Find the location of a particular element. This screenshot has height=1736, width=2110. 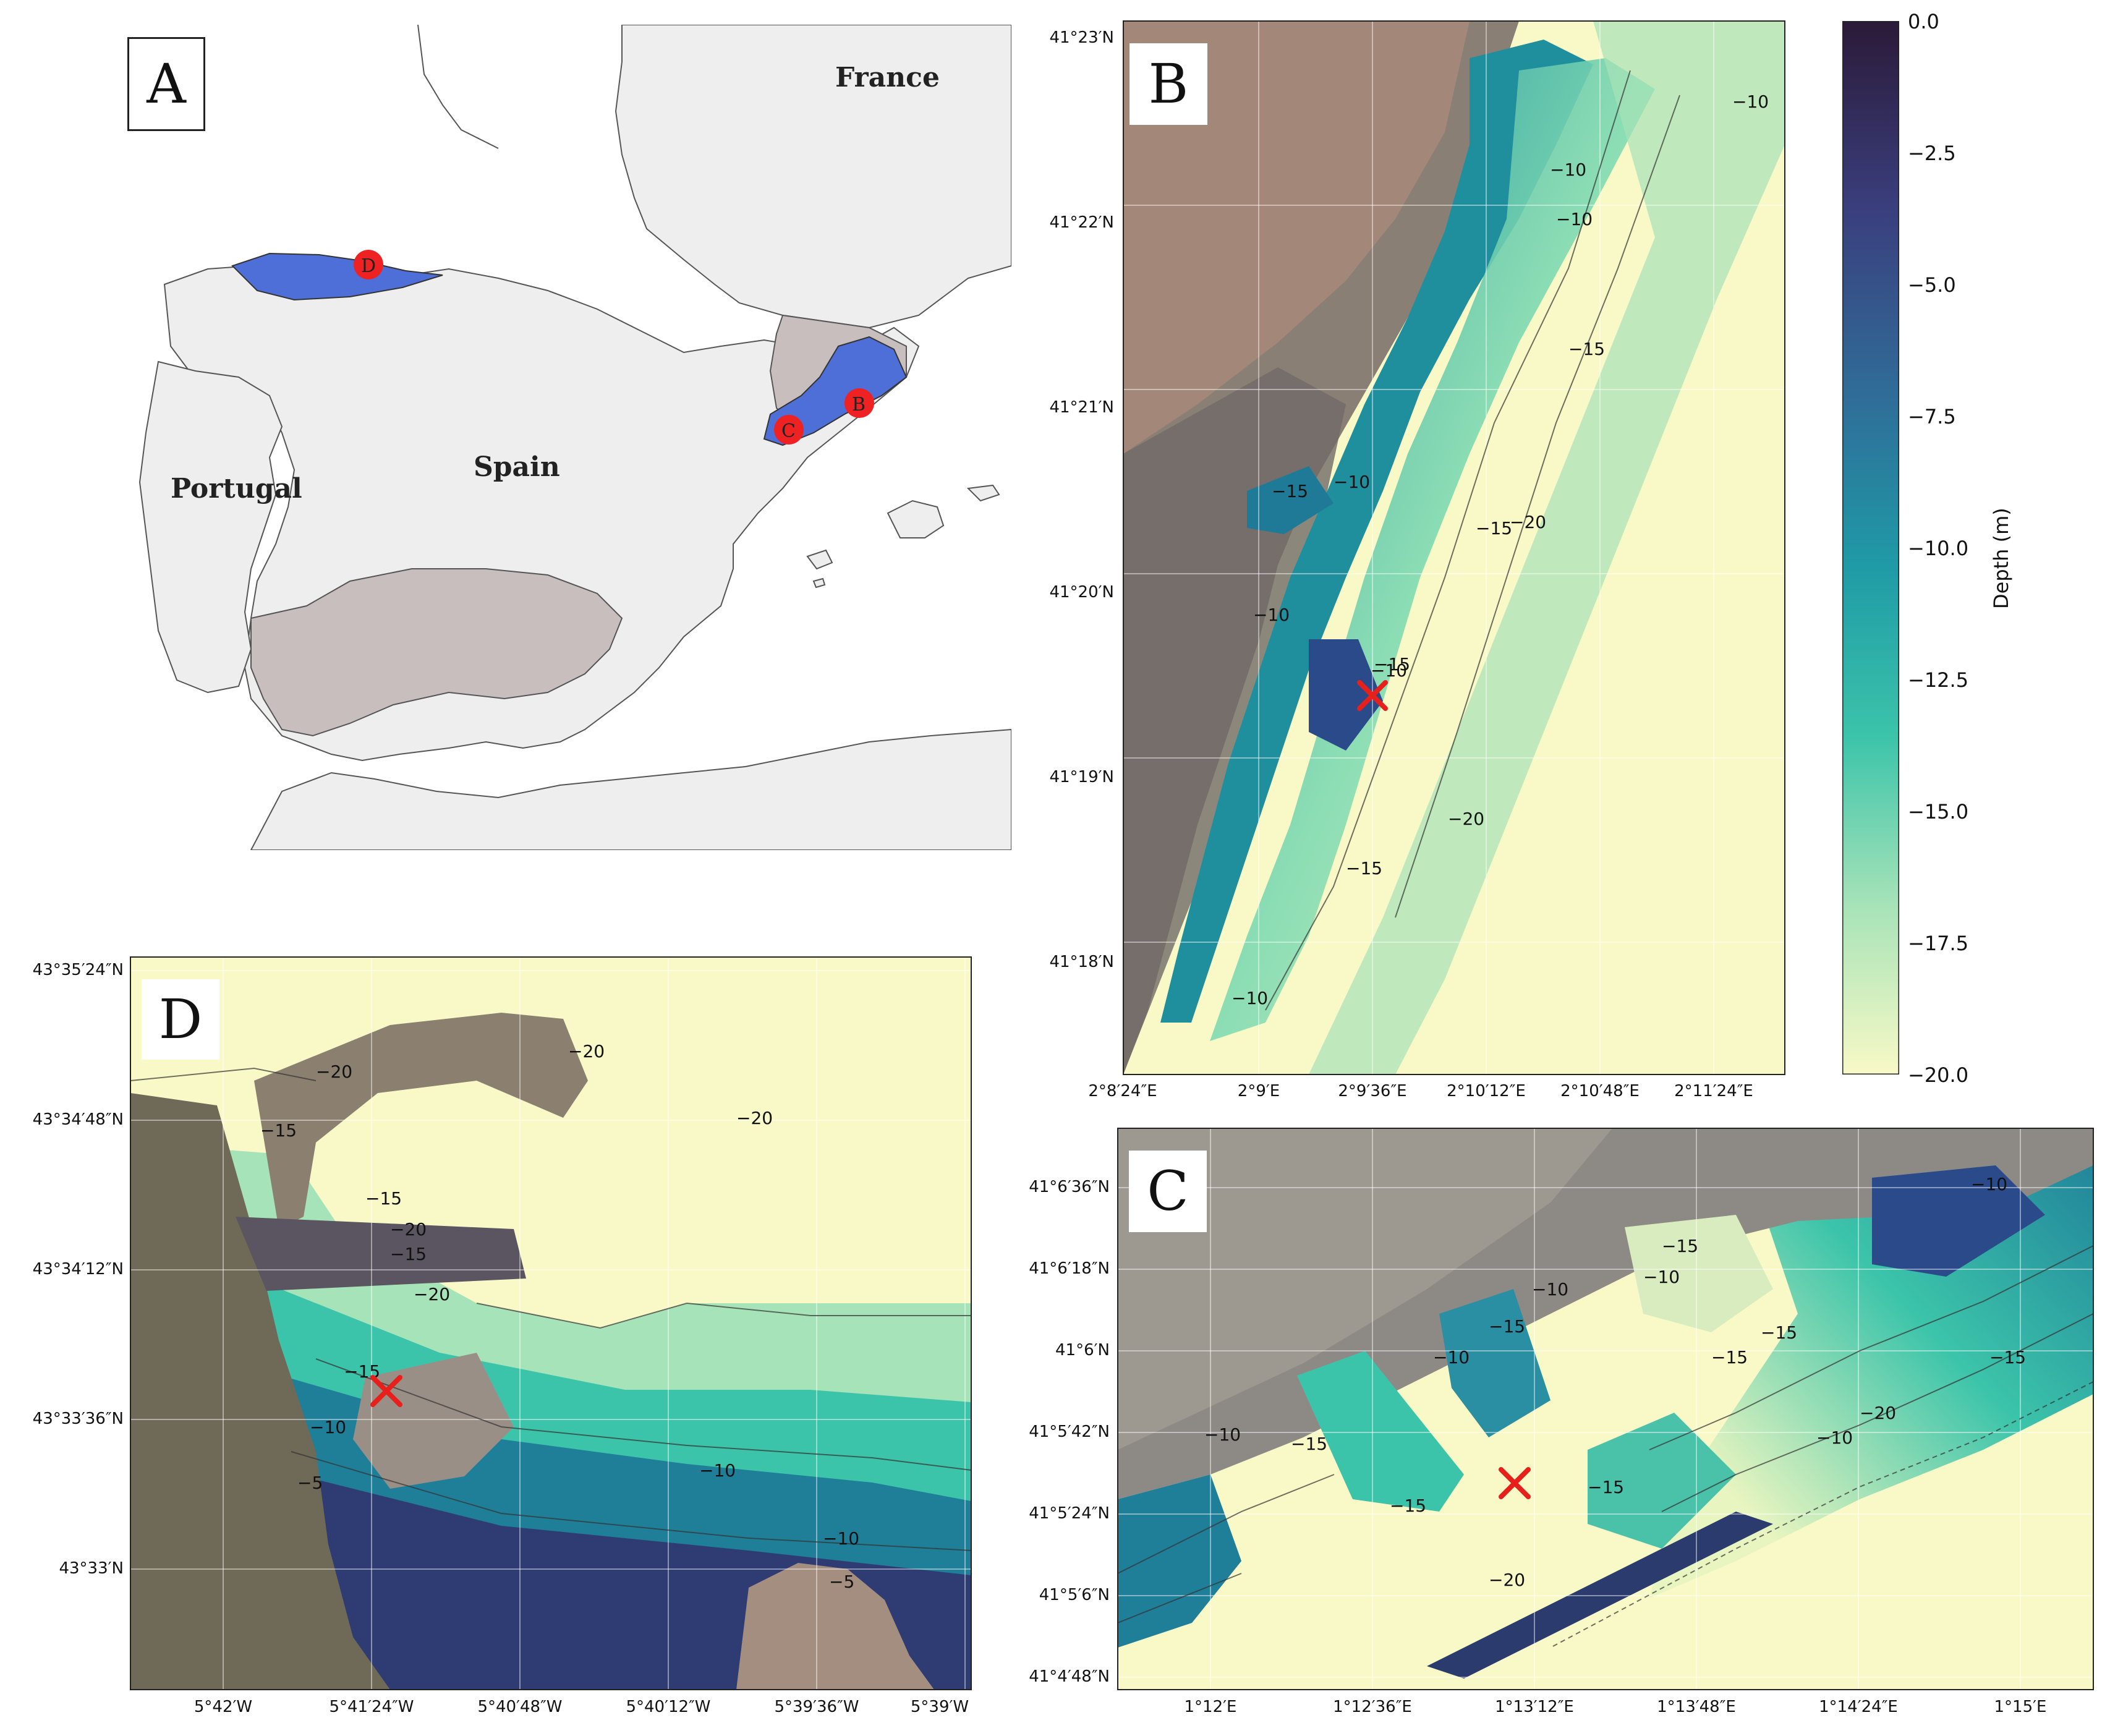

b-contour-2: −10 is located at coordinates (1568, 170).